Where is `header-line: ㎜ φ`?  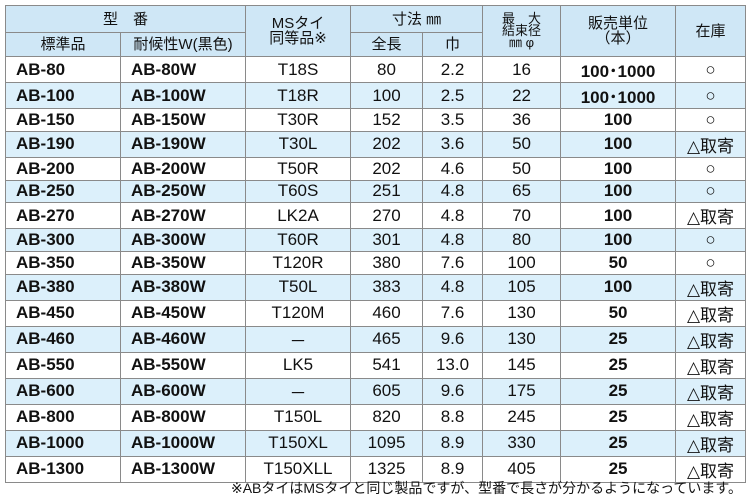
header-line: ㎜ φ is located at coordinates (522, 42).